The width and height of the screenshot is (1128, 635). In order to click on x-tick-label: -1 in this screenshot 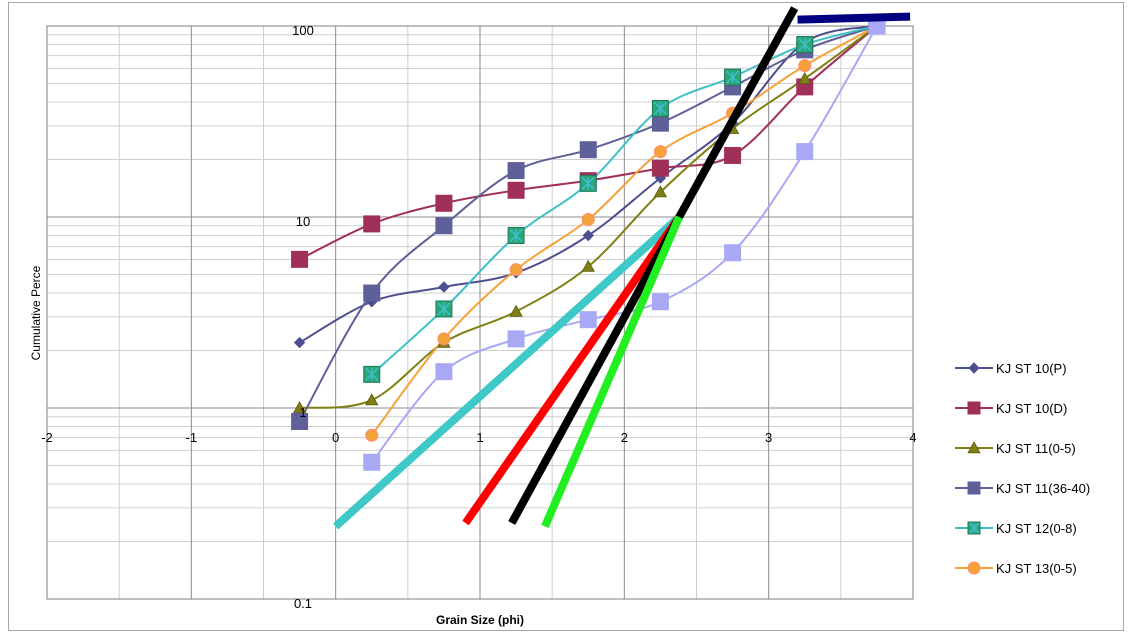, I will do `click(192, 437)`.